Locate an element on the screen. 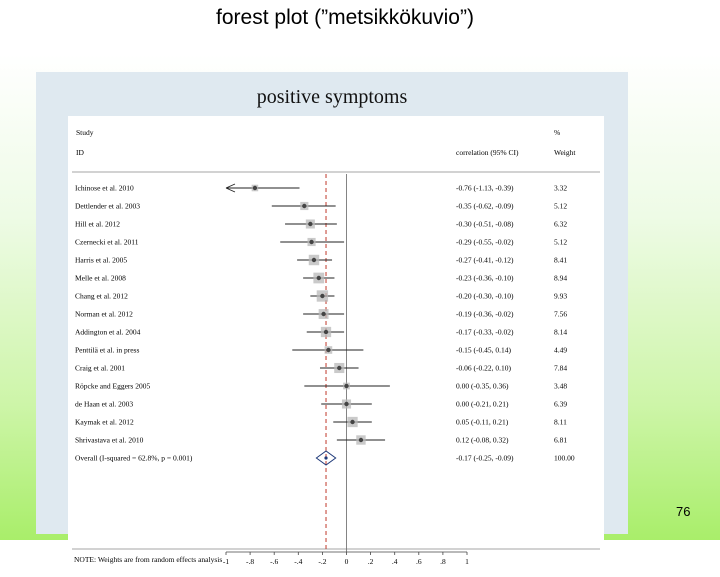  study-label: Norman et al. 2012 is located at coordinates (104, 314).